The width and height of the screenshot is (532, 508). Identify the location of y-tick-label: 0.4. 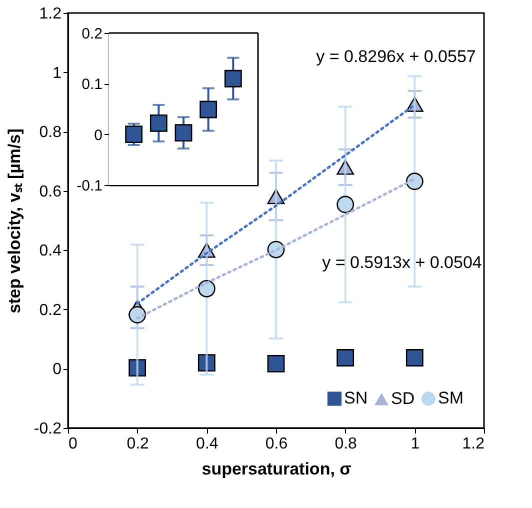
(50, 251).